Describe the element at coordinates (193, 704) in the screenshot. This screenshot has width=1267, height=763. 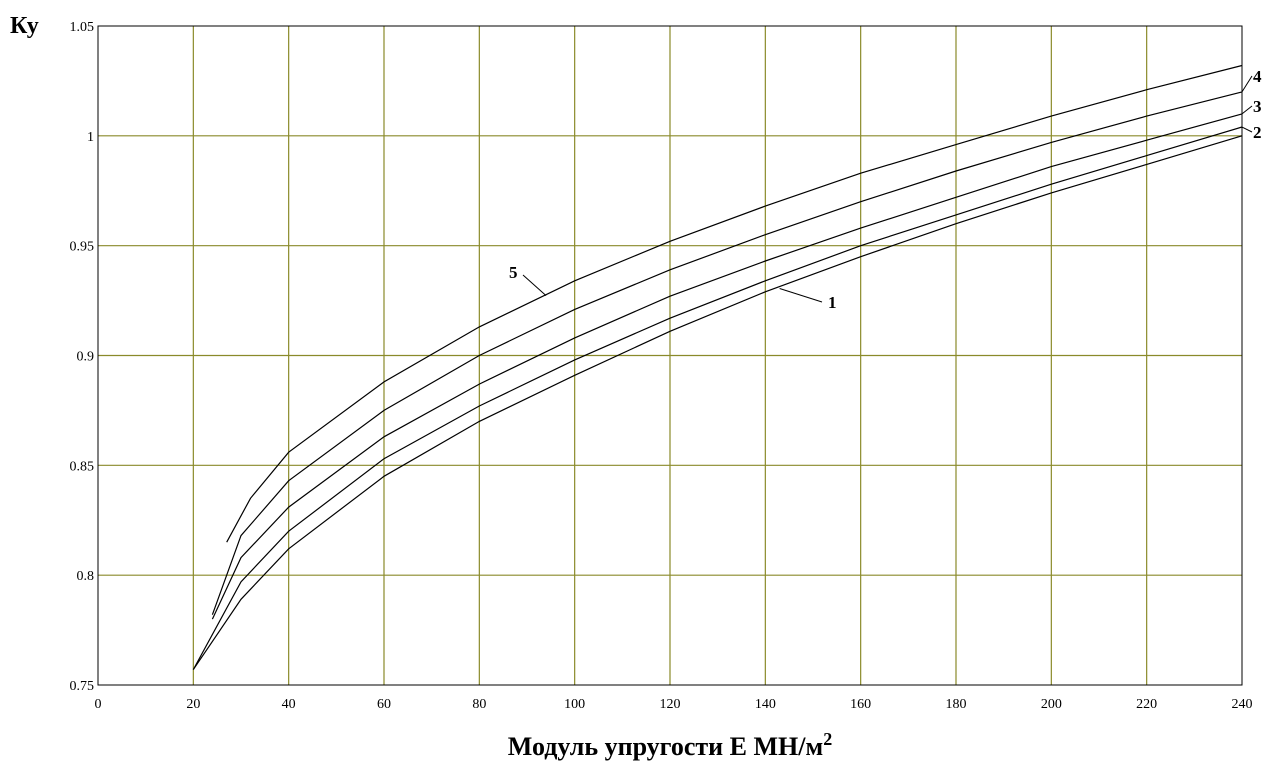
I see `x-tick-label: 20` at that location.